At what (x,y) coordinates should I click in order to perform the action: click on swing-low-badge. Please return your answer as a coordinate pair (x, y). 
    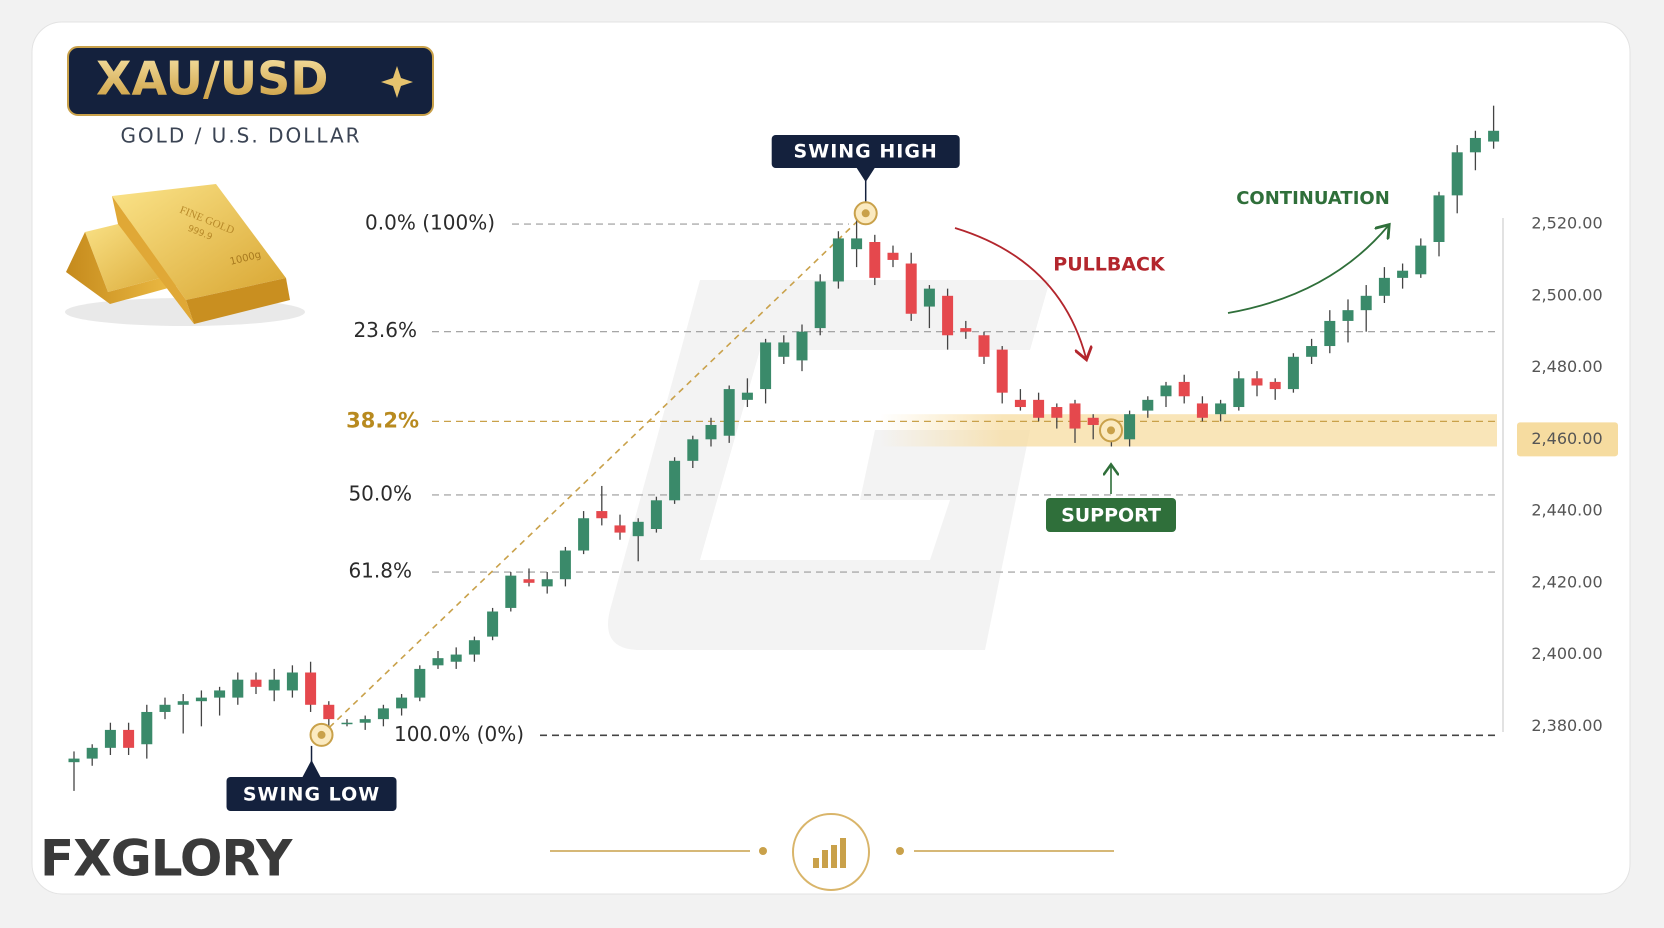
    Looking at the image, I should click on (311, 794).